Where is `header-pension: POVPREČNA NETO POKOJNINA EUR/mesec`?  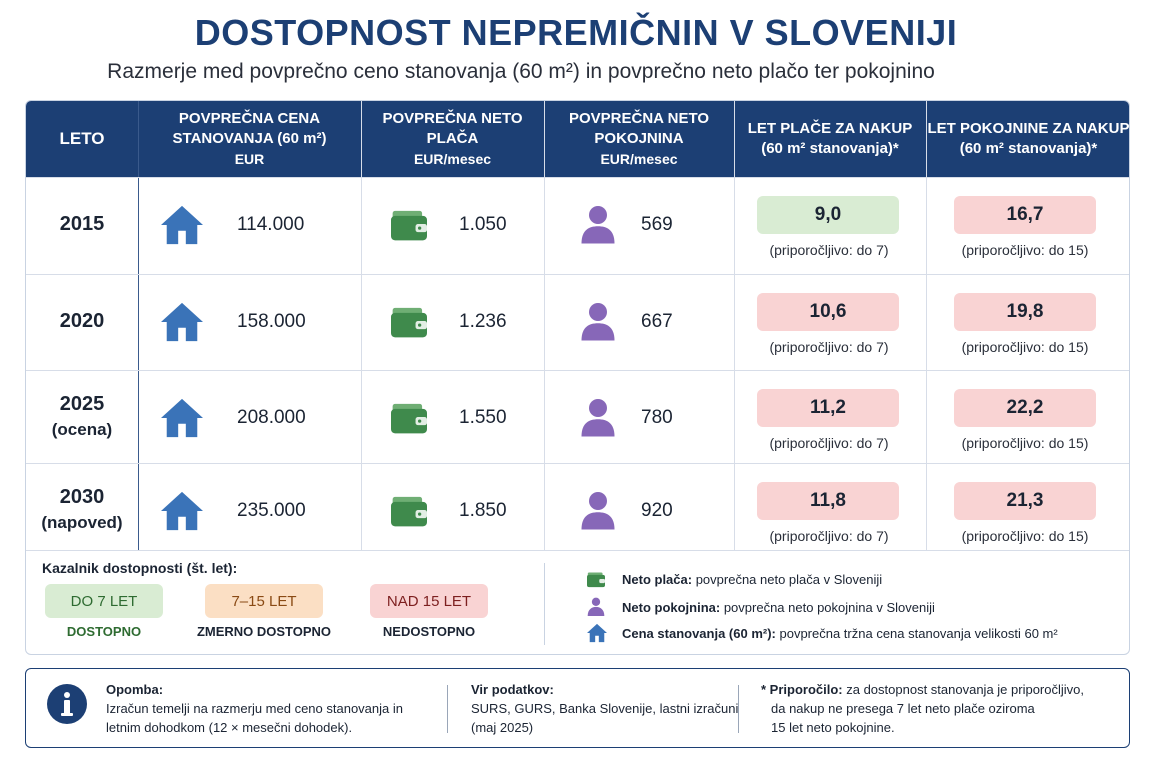
header-pension: POVPREČNA NETO POKOJNINA EUR/mesec is located at coordinates (639, 138).